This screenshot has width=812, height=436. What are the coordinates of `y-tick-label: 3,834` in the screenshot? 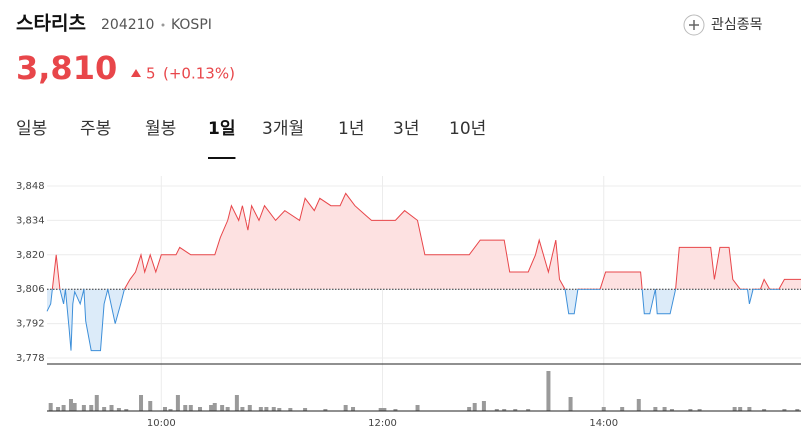 It's located at (30, 220).